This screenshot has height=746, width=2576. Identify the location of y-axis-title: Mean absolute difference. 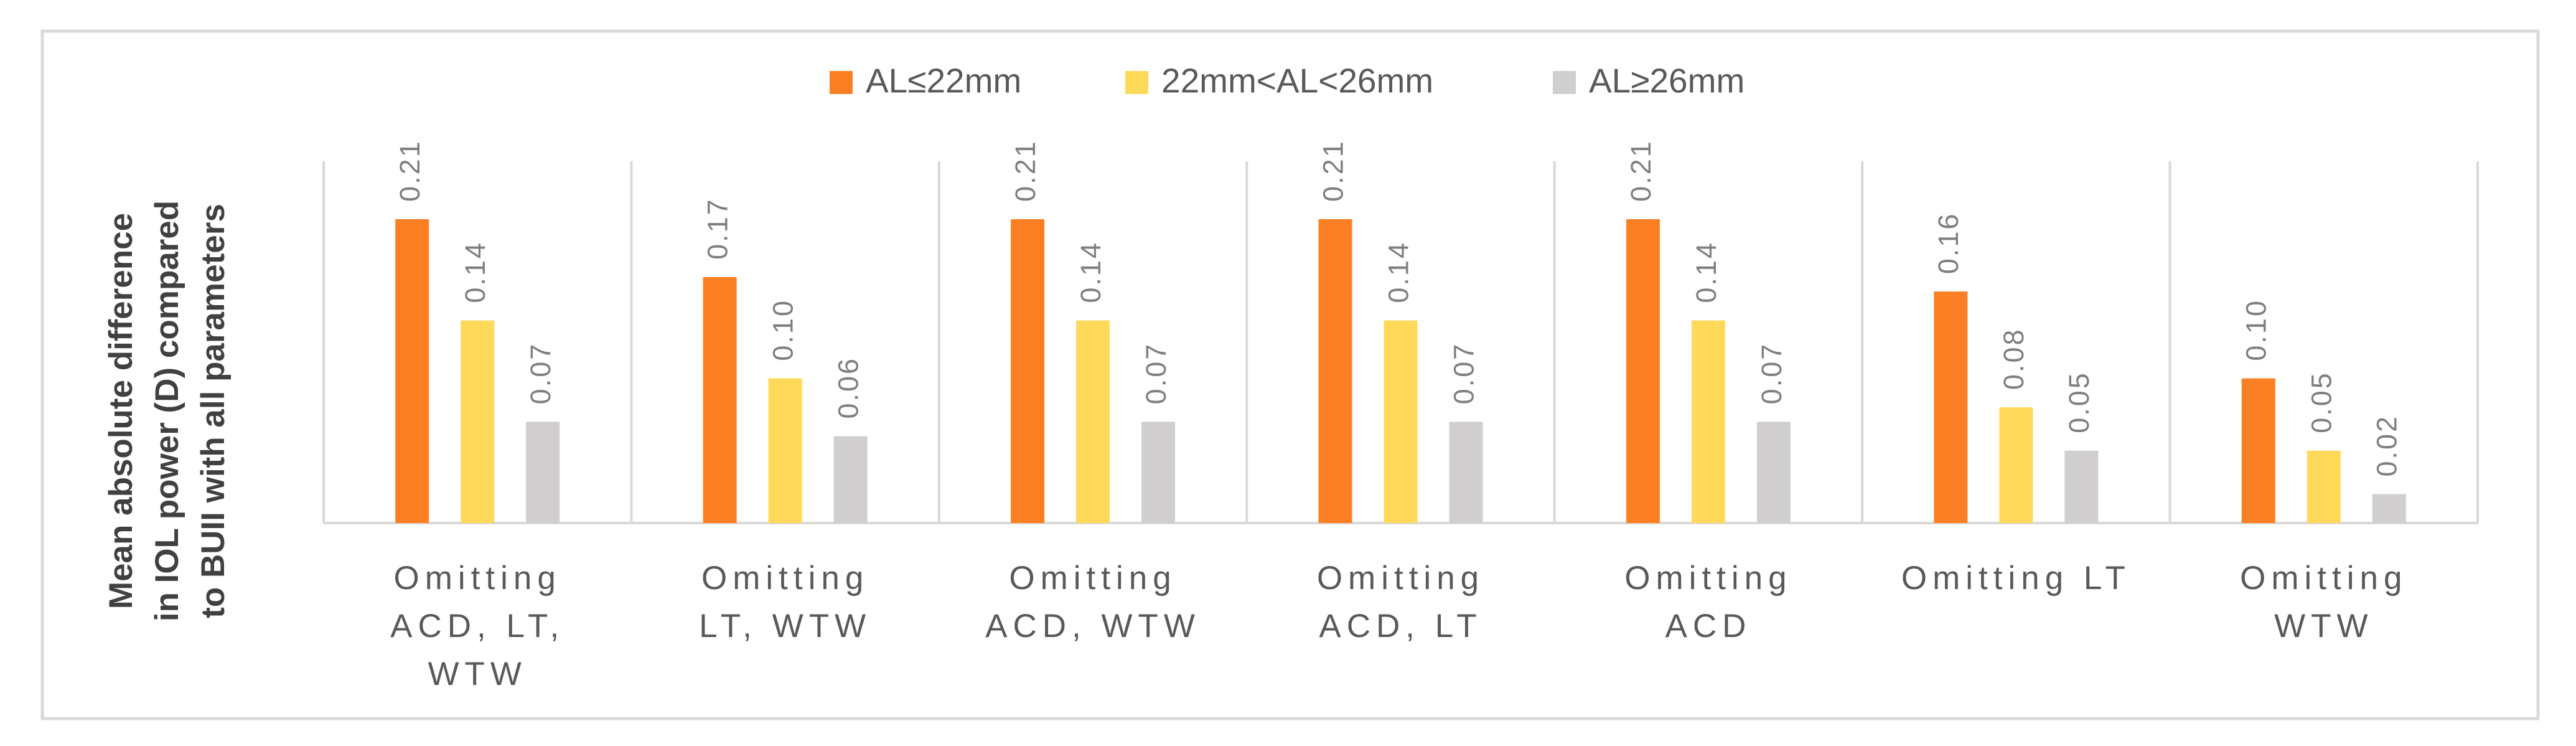
(121, 411).